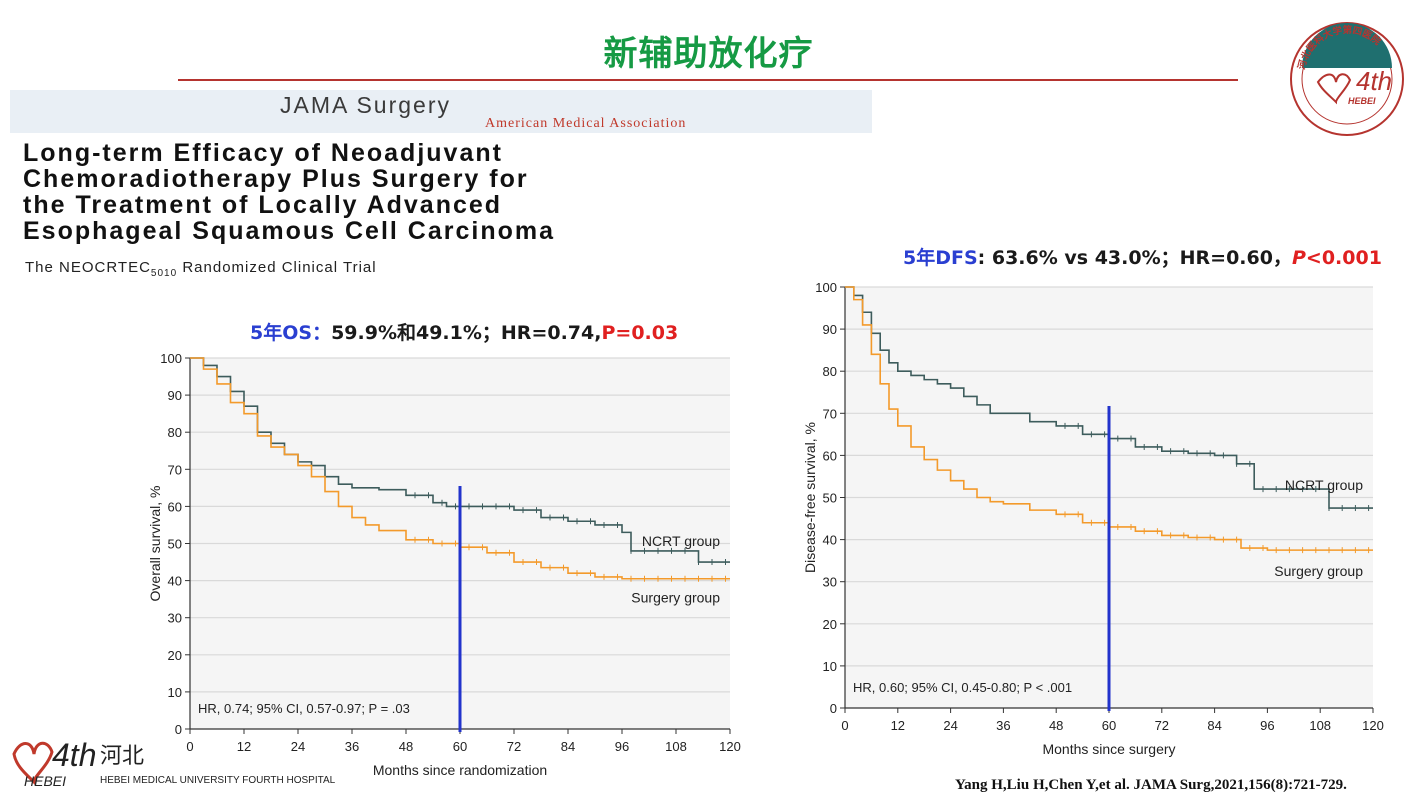  Describe the element at coordinates (289, 231) in the screenshot. I see `paper-title-line: Esophageal Squamous Cell Carcinoma` at that location.